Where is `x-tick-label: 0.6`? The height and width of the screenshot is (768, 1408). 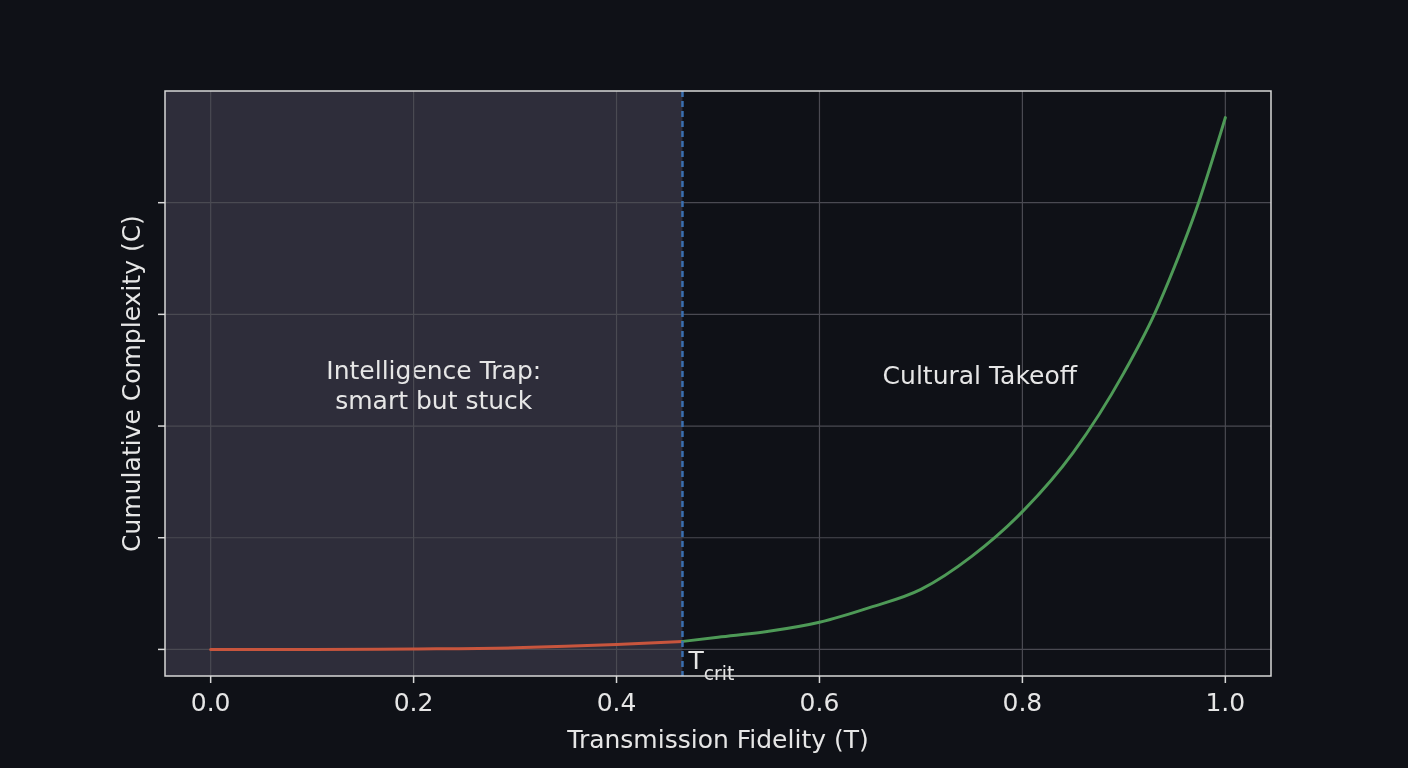
x-tick-label: 0.6 is located at coordinates (819, 702).